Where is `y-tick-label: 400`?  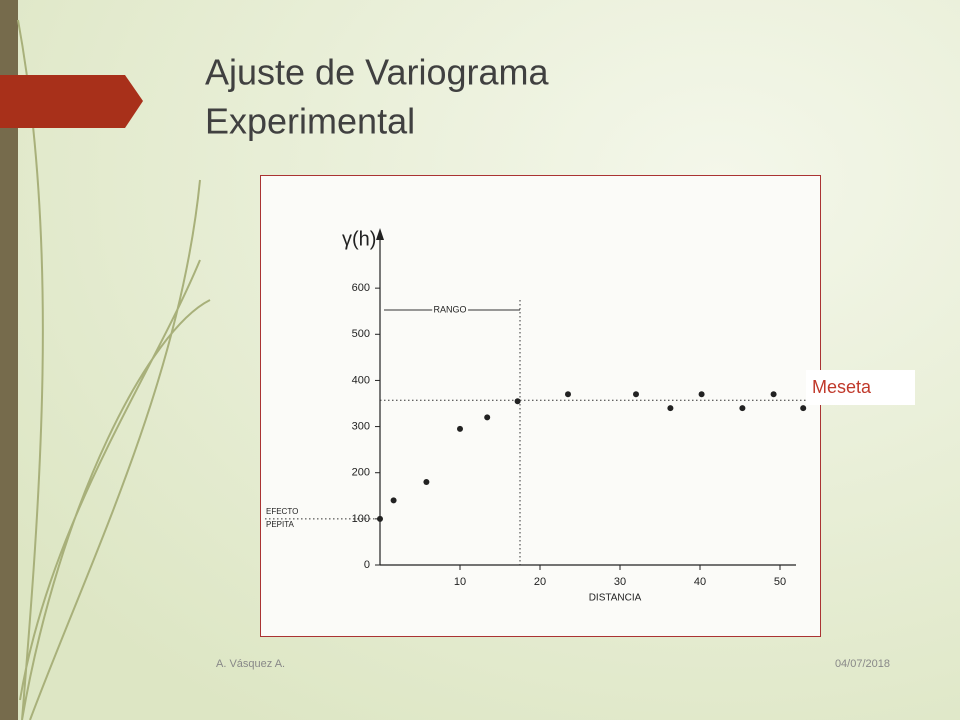
y-tick-label: 400 is located at coordinates (361, 380).